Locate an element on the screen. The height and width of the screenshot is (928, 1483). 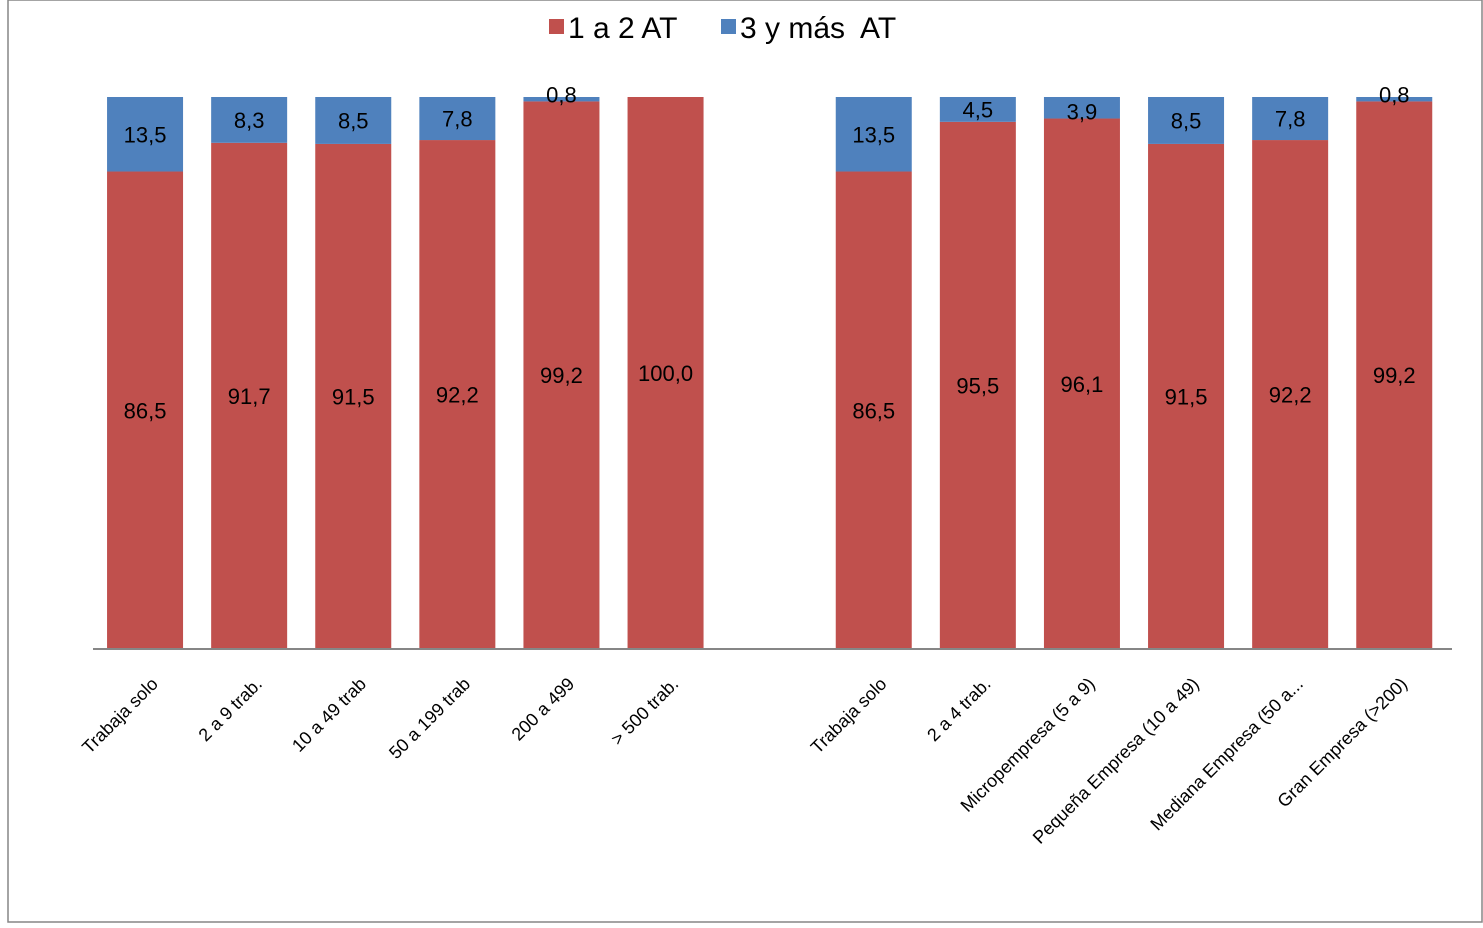
data-label-3ymasat-2: 8,3 is located at coordinates (249, 120).